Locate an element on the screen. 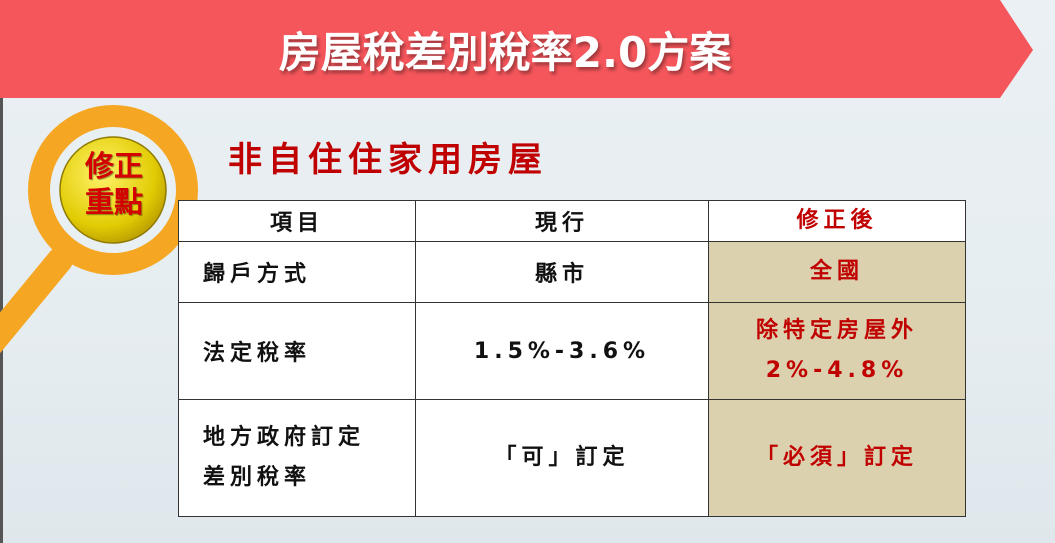 Image resolution: width=1055 pixels, height=543 pixels. header-current: 現行 is located at coordinates (562, 221).